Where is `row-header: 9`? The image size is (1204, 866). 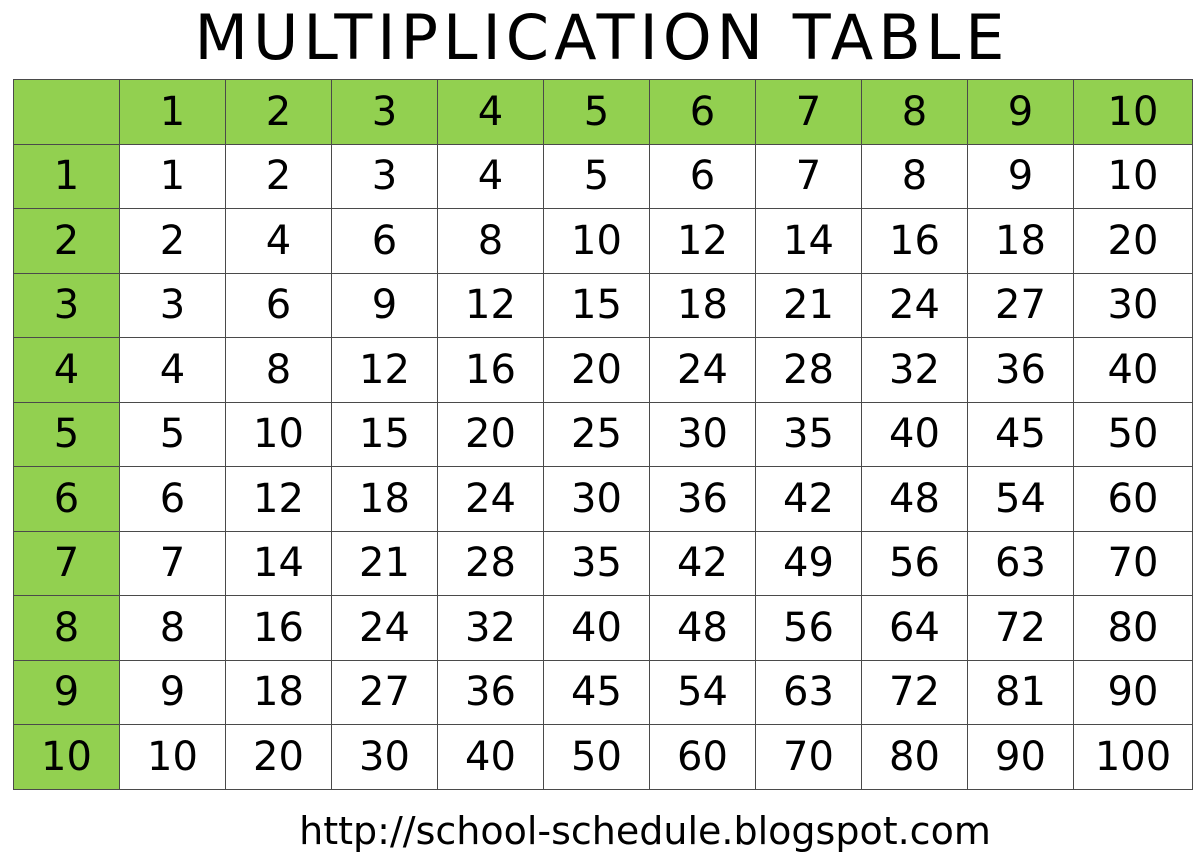 row-header: 9 is located at coordinates (66, 692).